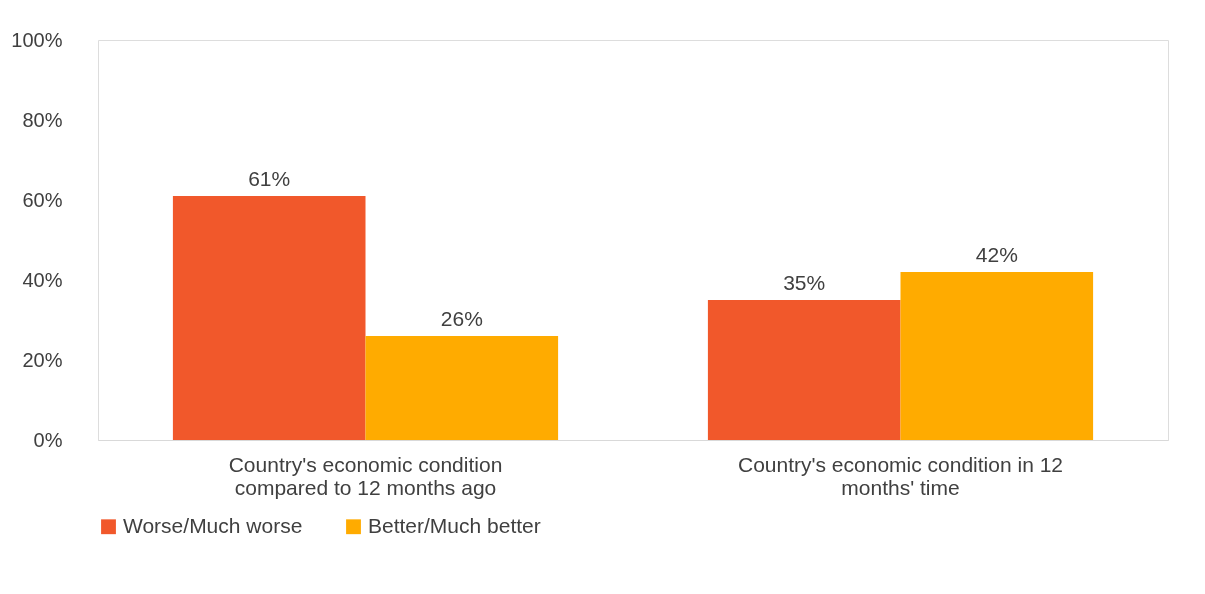 The width and height of the screenshot is (1205, 594). Describe the element at coordinates (42, 199) in the screenshot. I see `y-tick-label: 60%` at that location.